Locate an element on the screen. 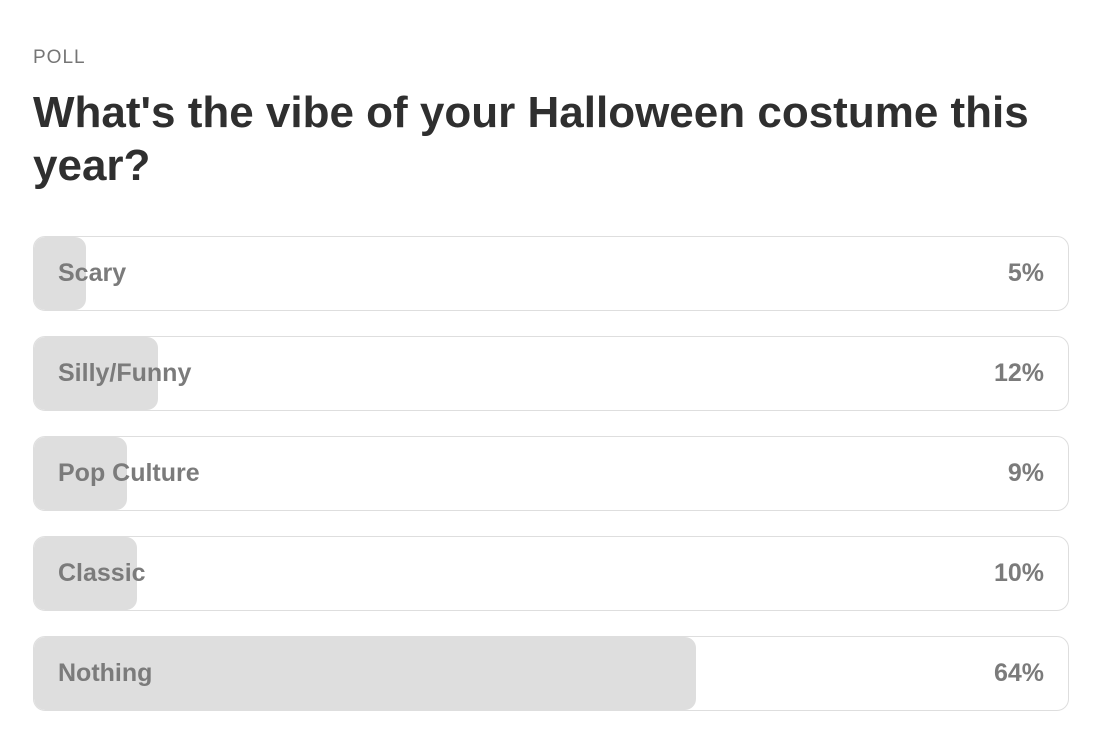 The image size is (1100, 736). poll-option-scary: Scary 5% is located at coordinates (551, 273).